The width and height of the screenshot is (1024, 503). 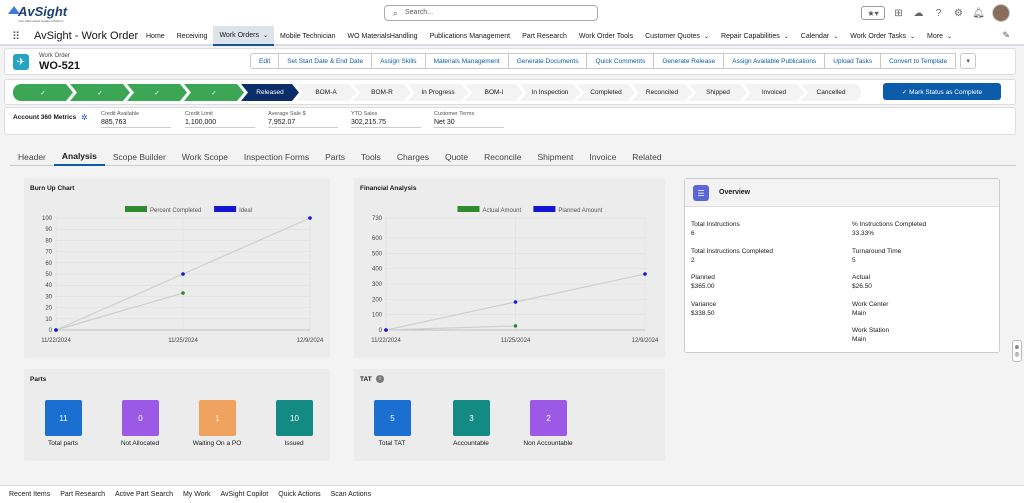 I want to click on tab-analysis: Analysis, so click(x=79, y=157).